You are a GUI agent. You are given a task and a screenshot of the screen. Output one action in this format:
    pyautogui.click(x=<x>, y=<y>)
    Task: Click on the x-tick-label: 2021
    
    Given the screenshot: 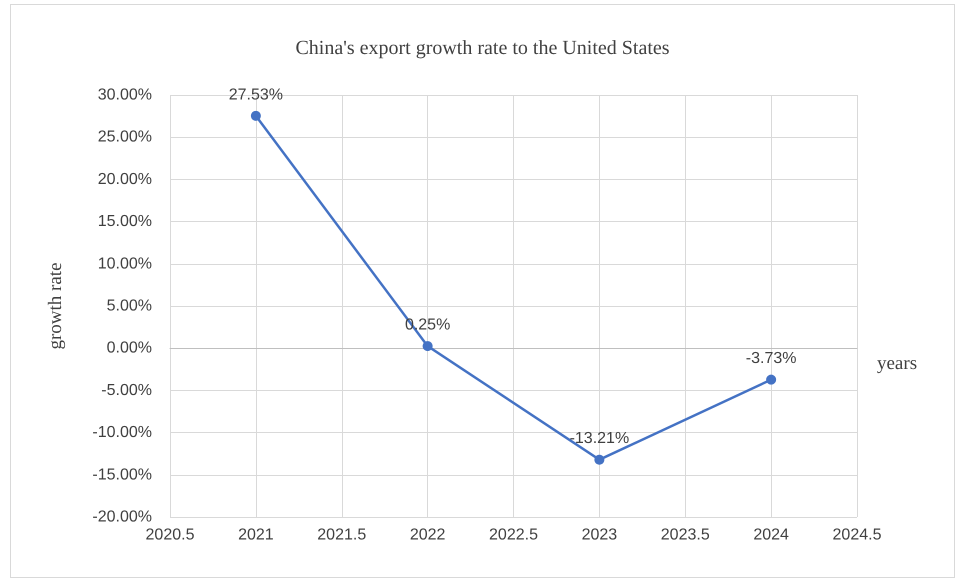 What is the action you would take?
    pyautogui.click(x=256, y=535)
    